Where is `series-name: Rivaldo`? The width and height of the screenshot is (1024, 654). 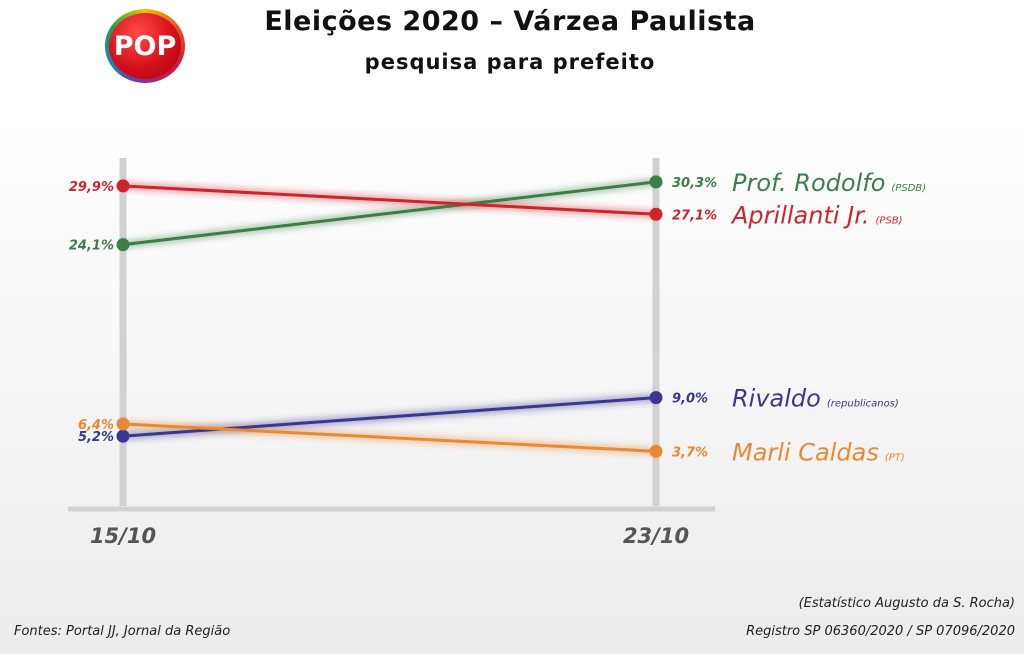 series-name: Rivaldo is located at coordinates (776, 399).